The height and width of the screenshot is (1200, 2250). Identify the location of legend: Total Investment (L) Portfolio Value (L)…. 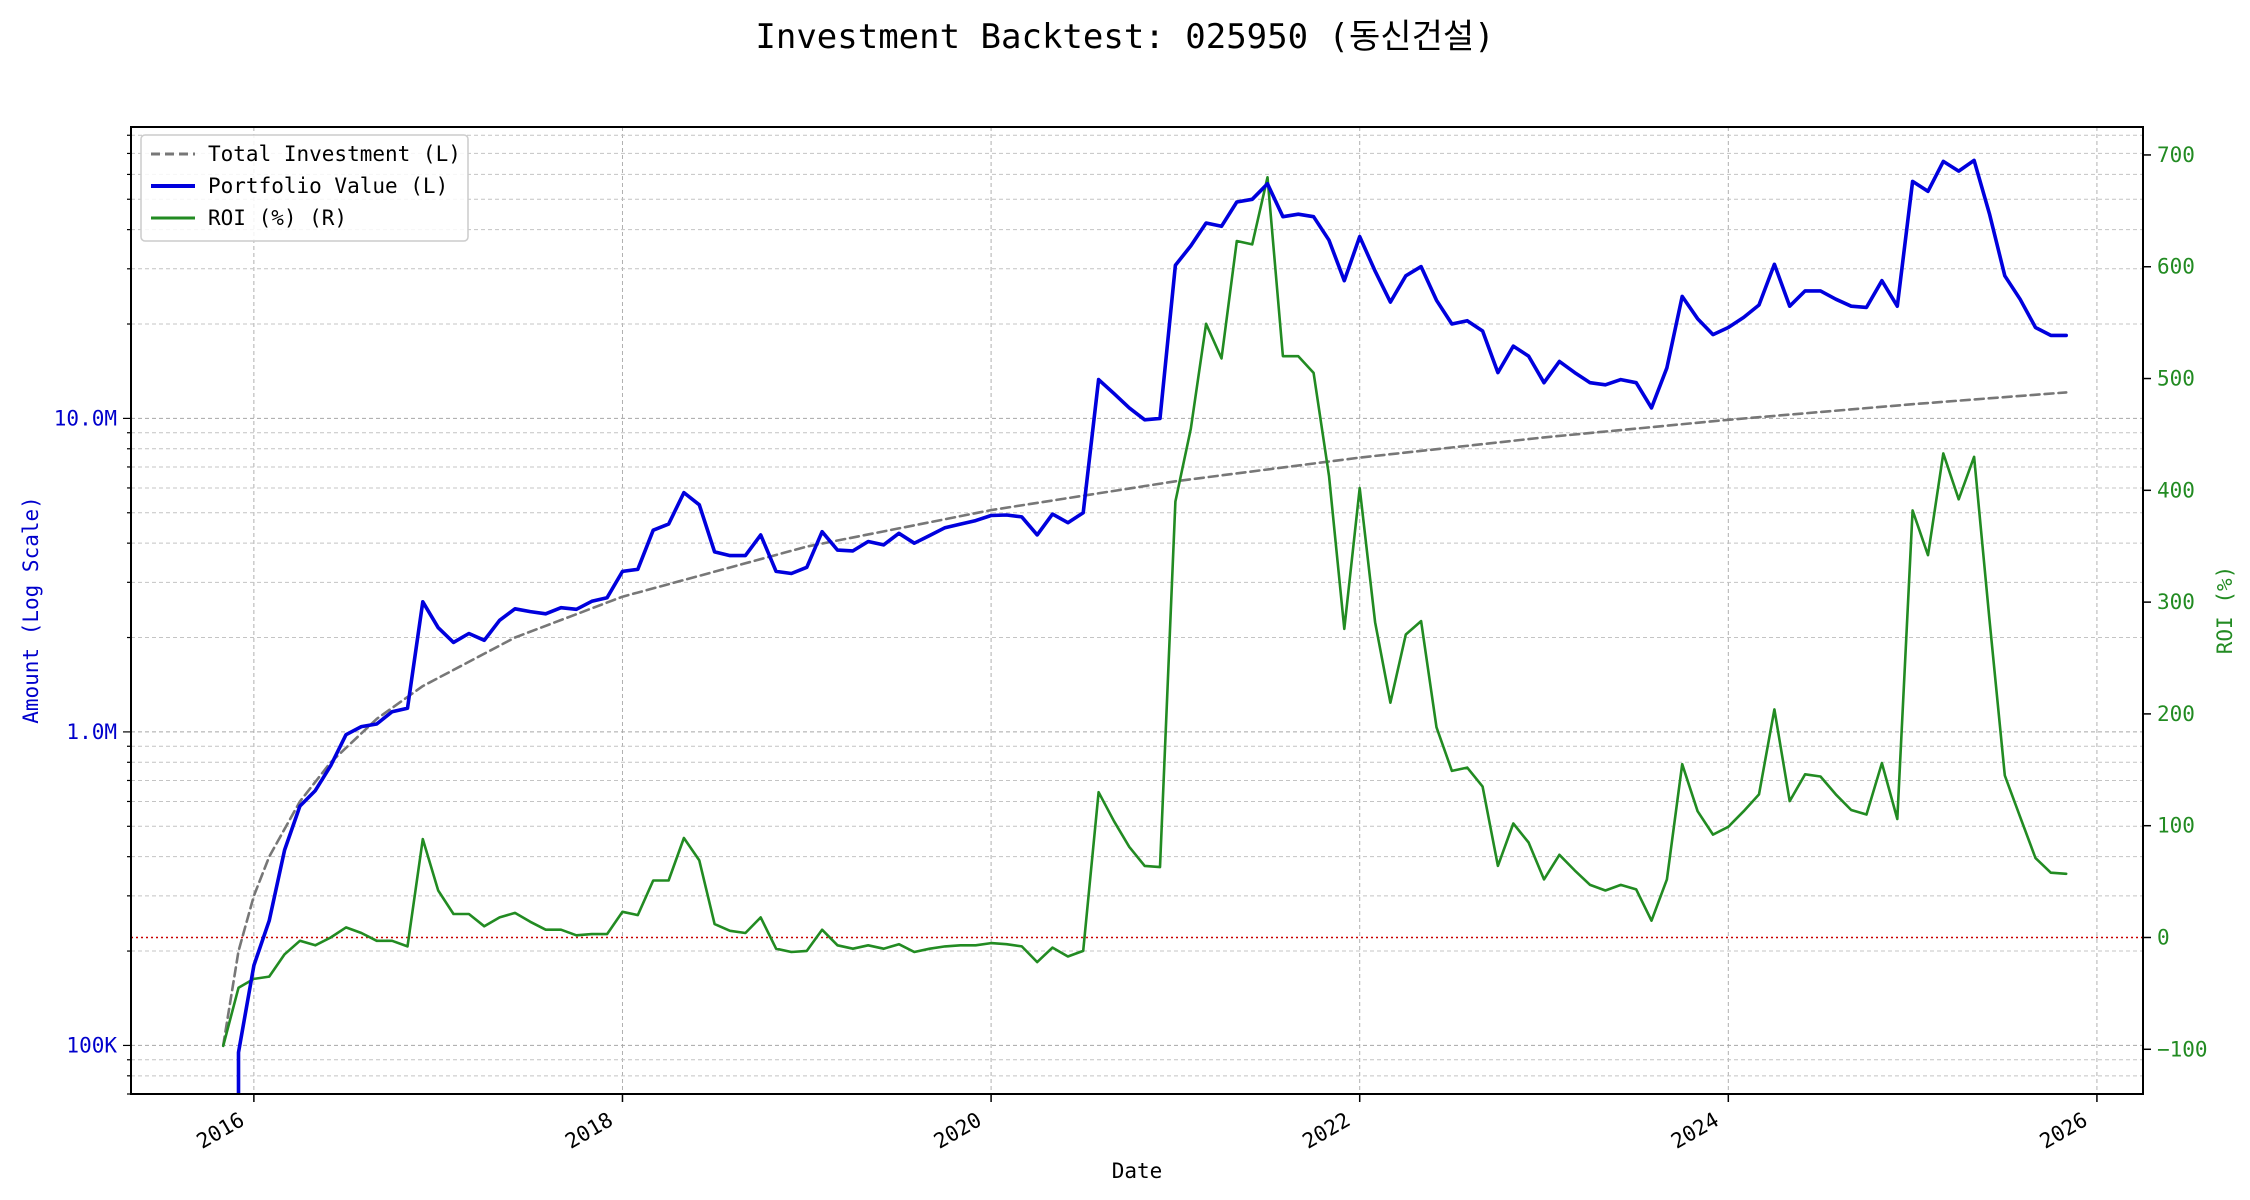
(304, 188).